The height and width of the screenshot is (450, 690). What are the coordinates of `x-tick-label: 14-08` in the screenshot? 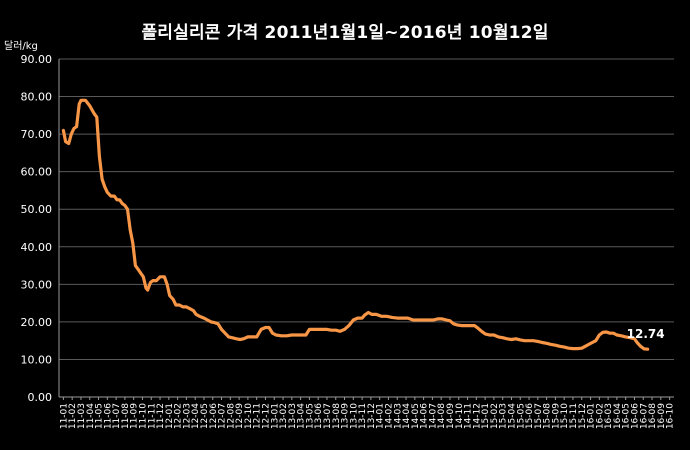 It's located at (442, 416).